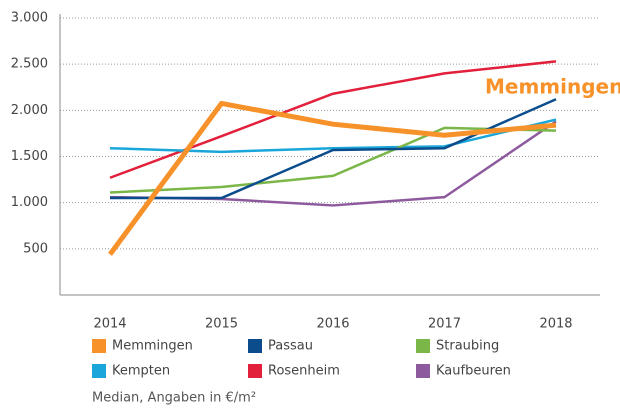 The width and height of the screenshot is (620, 414). I want to click on legend-label: Passau, so click(290, 346).